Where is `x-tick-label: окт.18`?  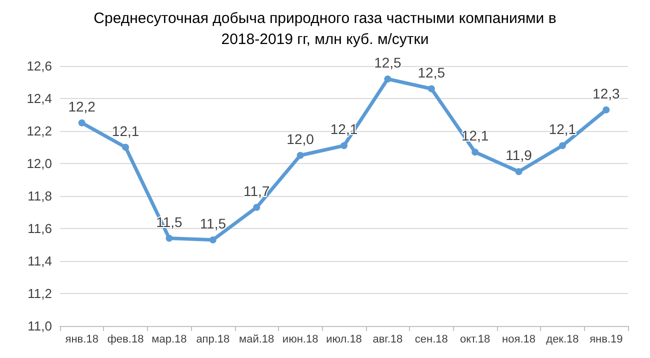 x-tick-label: окт.18 is located at coordinates (475, 340).